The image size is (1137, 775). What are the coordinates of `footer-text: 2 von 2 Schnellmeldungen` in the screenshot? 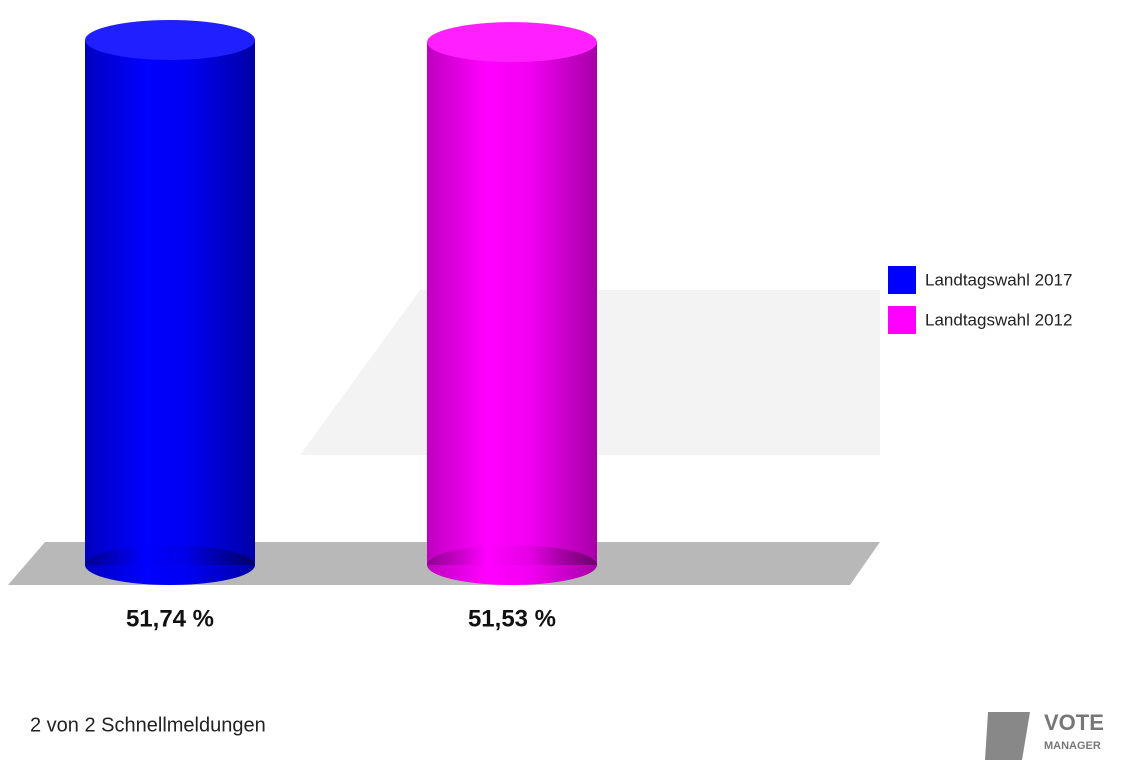 It's located at (148, 725).